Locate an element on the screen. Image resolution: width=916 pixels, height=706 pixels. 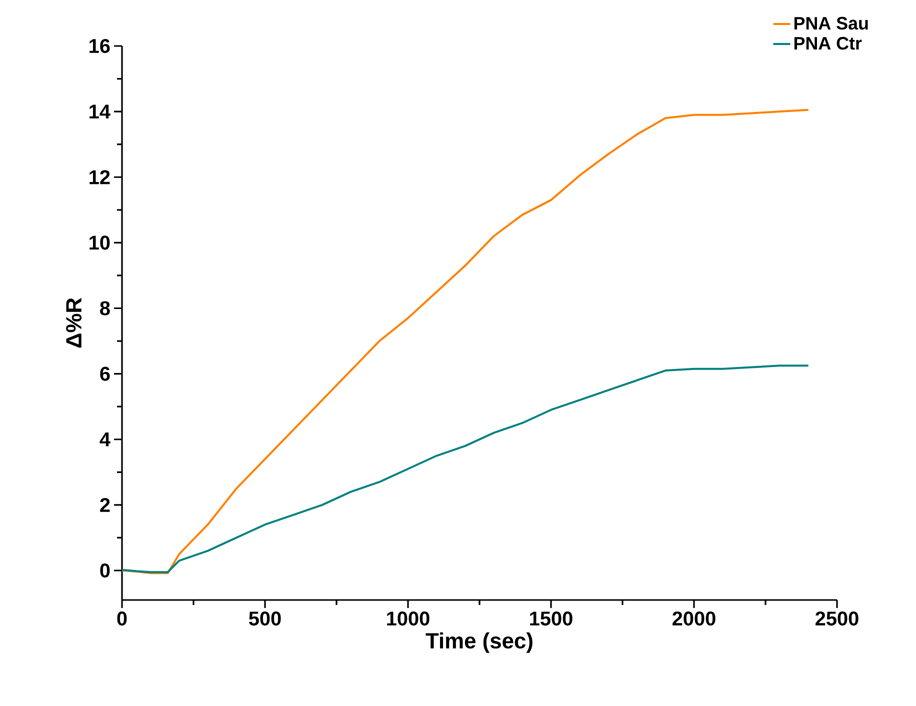
x-tick-label: 1000 is located at coordinates (408, 618).